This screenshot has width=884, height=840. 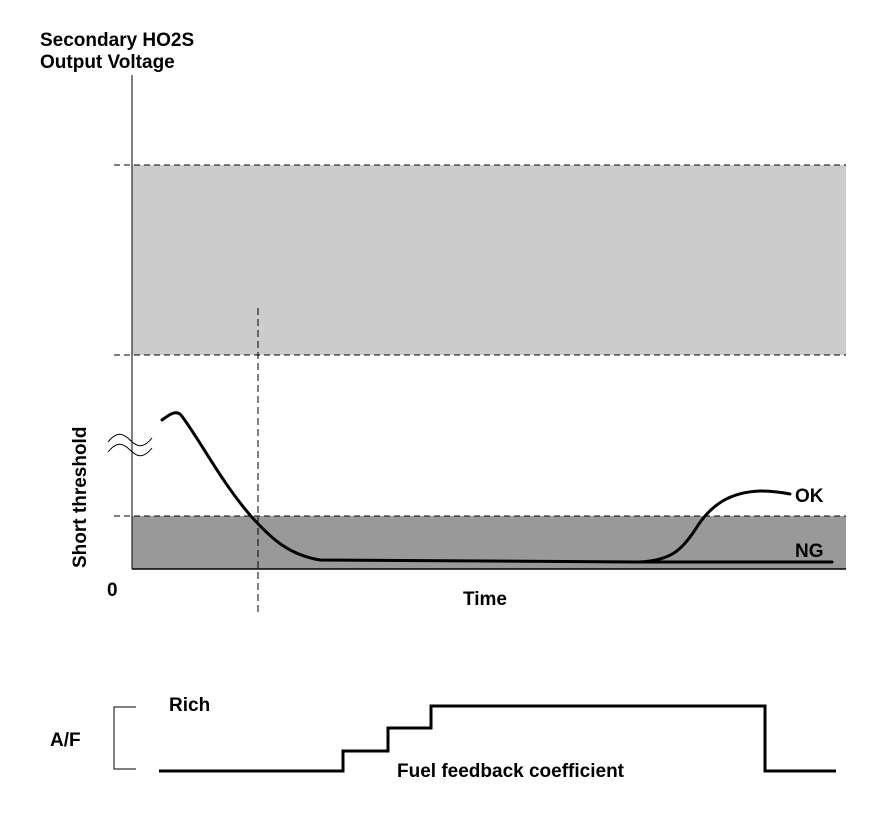 What do you see at coordinates (107, 62) in the screenshot?
I see `y-axis-title-line2: Output Voltage` at bounding box center [107, 62].